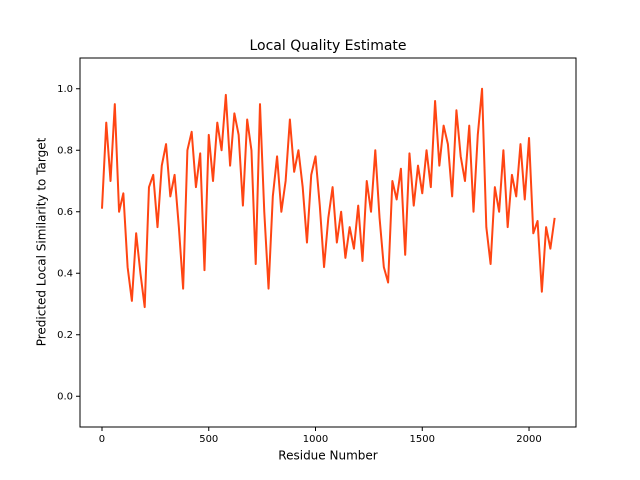  I want to click on x-tick-label: 1000, so click(315, 439).